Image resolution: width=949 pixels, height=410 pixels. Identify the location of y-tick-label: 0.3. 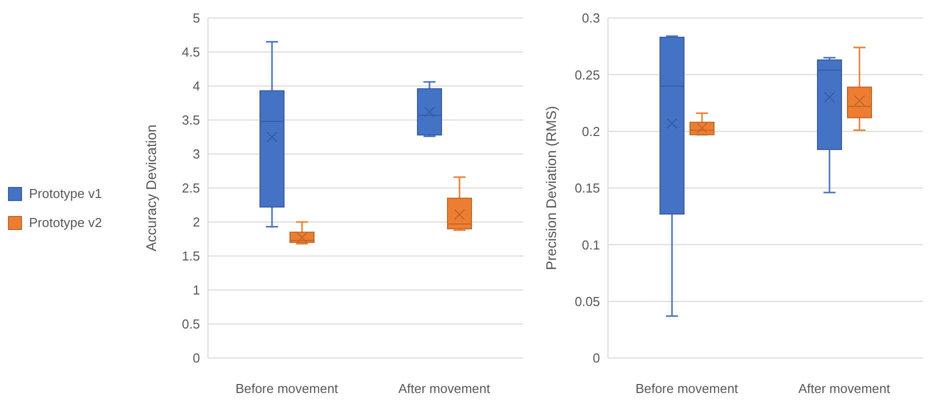
(591, 18).